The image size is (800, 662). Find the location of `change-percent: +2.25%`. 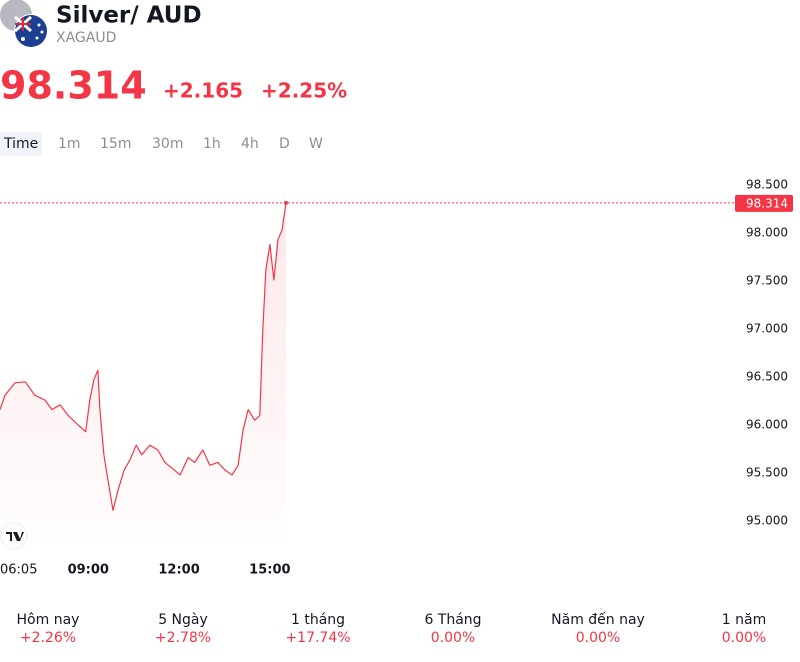

change-percent: +2.25% is located at coordinates (304, 91).